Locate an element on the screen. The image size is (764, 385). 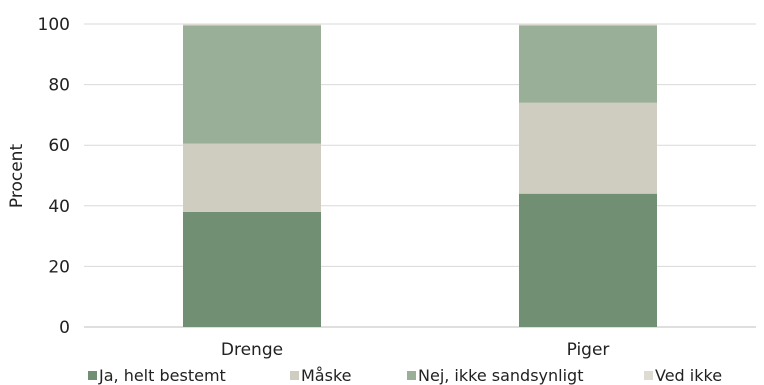
y-tick-label: 60 is located at coordinates (59, 146).